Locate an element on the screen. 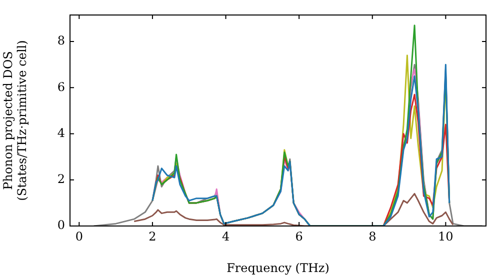  x-tick-label: 0 is located at coordinates (79, 236).